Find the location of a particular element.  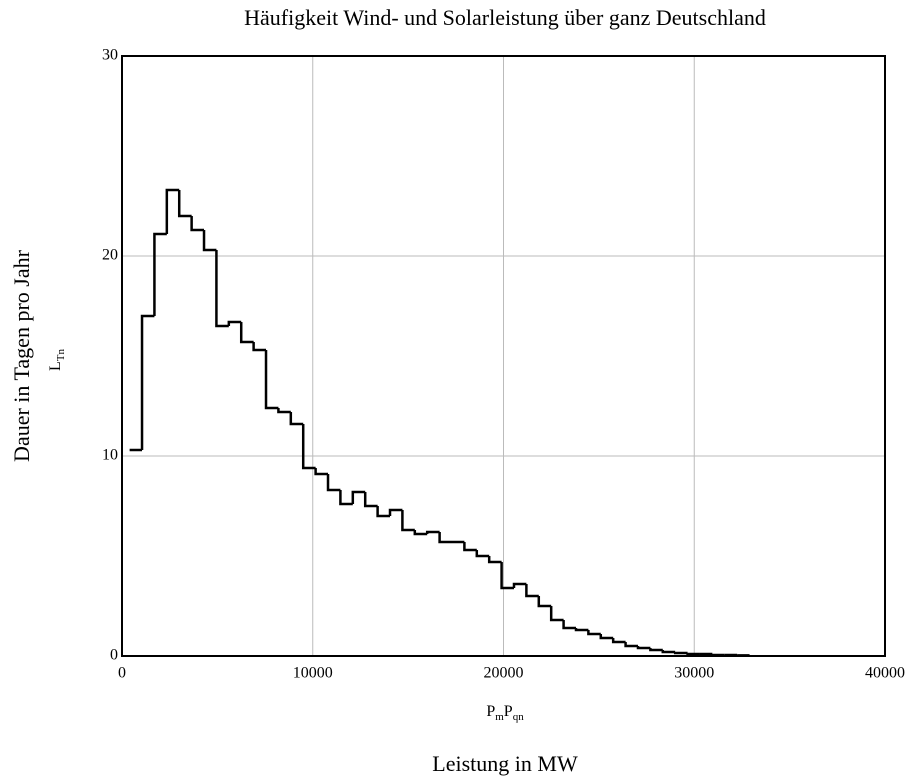

x-axis-label: Leistung in MW is located at coordinates (505, 763).